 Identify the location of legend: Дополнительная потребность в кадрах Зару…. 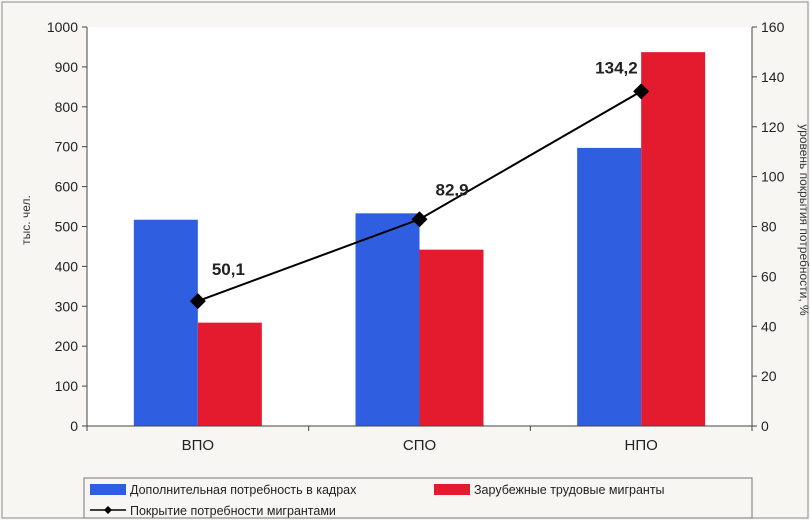
(418, 498).